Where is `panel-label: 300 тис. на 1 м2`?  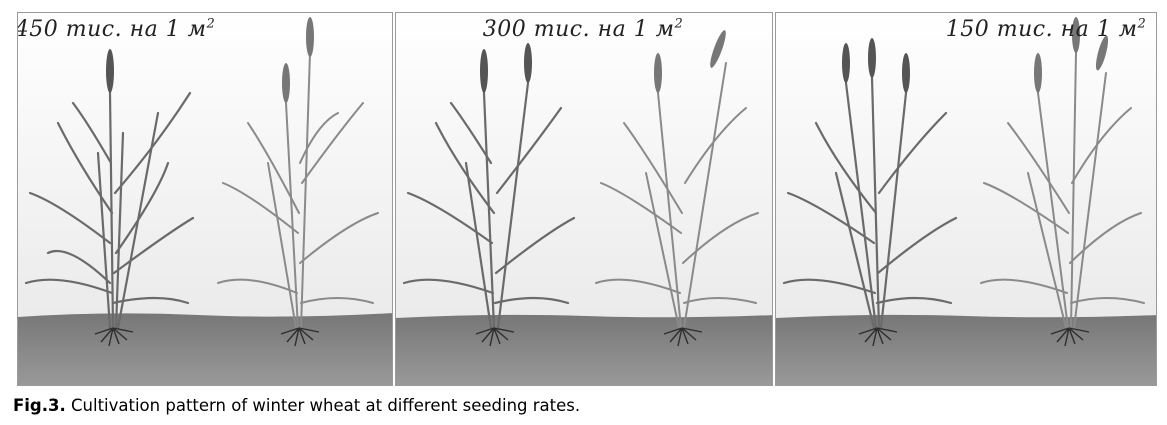
panel-label: 300 тис. на 1 м2 is located at coordinates (583, 29).